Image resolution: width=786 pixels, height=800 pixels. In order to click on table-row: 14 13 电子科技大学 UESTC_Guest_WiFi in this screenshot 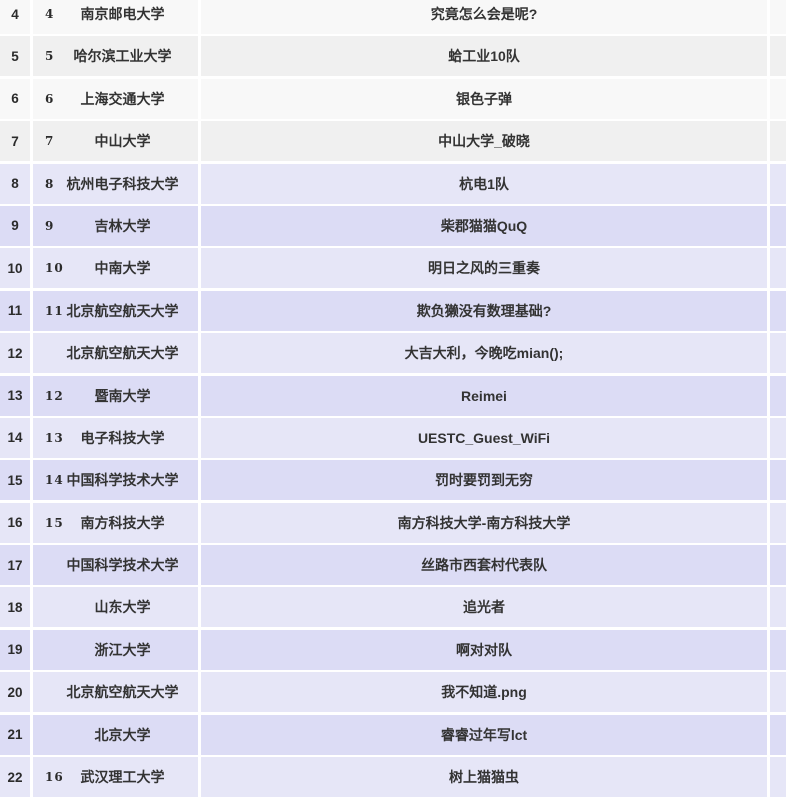, I will do `click(393, 437)`.